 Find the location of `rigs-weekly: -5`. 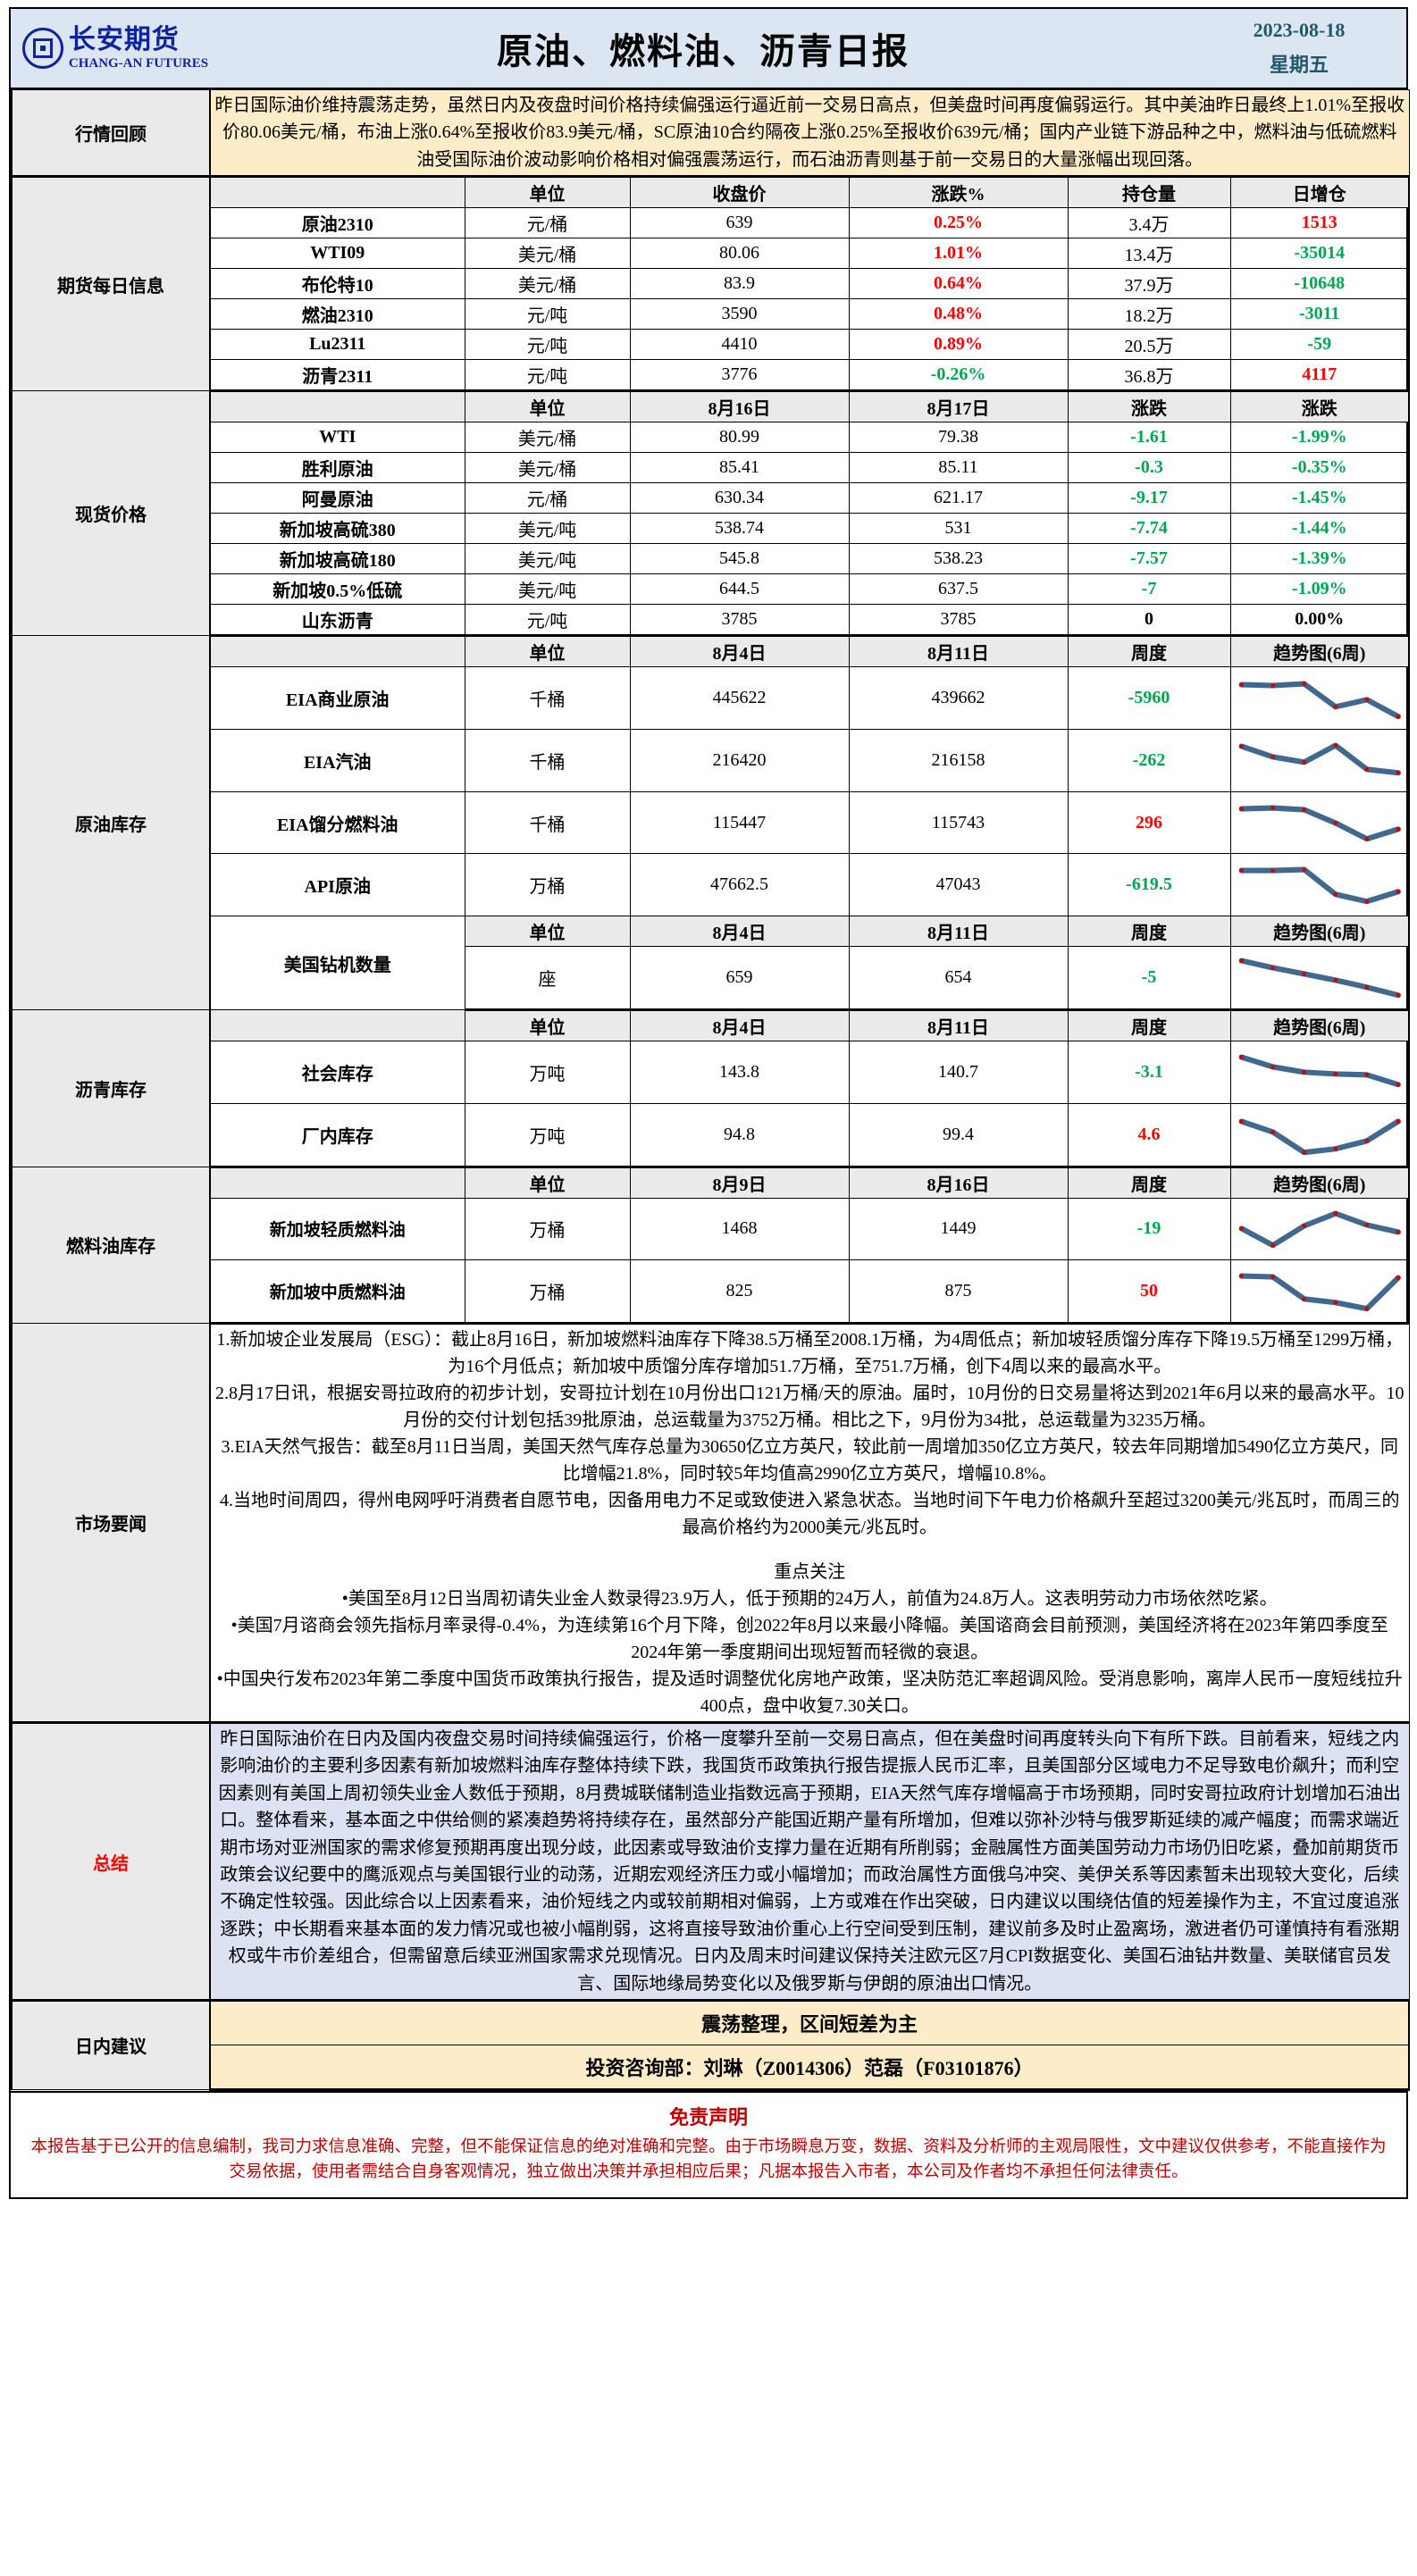

rigs-weekly: -5 is located at coordinates (1149, 979).